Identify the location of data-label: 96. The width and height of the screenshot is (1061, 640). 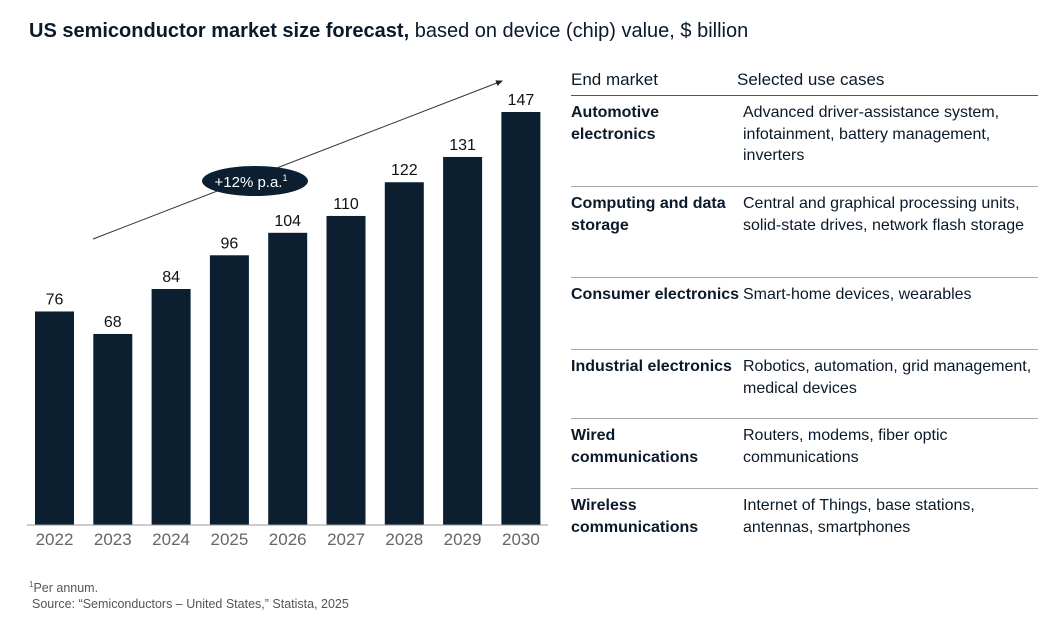
(230, 243).